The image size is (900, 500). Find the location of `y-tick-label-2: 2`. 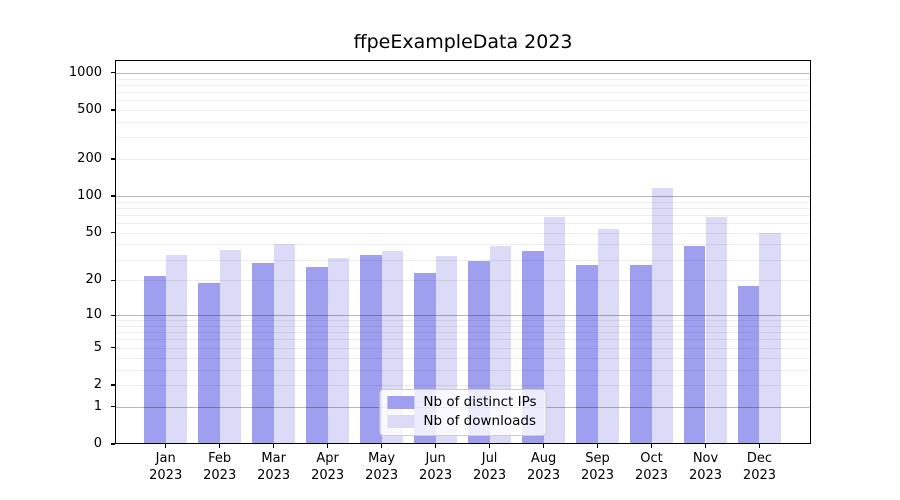

y-tick-label-2: 2 is located at coordinates (97, 384).